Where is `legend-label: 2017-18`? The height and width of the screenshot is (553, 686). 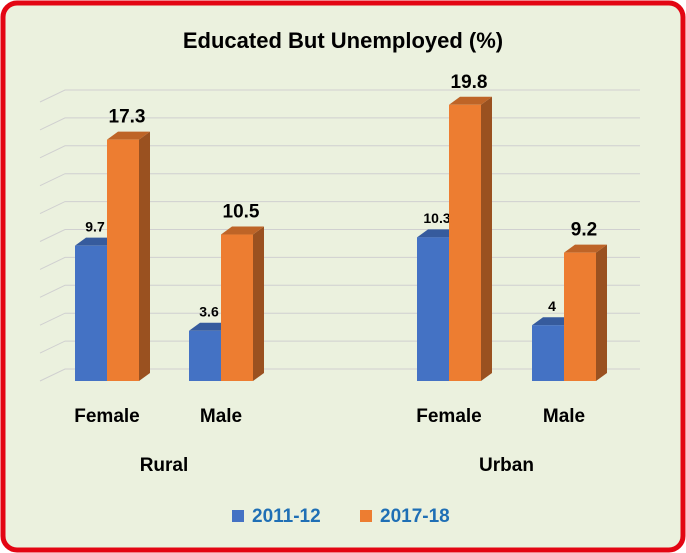 legend-label: 2017-18 is located at coordinates (415, 516).